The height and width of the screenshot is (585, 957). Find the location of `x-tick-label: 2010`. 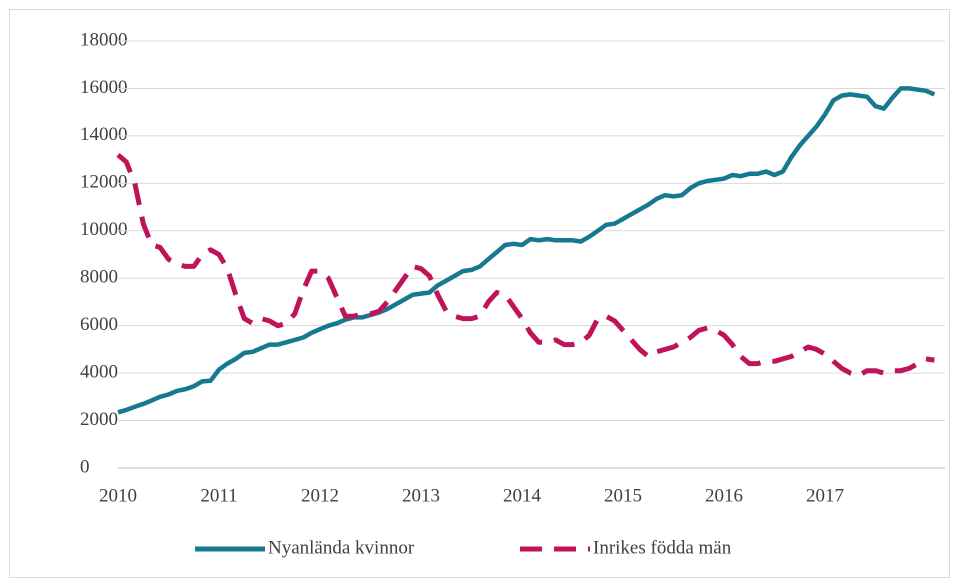

x-tick-label: 2010 is located at coordinates (118, 495).